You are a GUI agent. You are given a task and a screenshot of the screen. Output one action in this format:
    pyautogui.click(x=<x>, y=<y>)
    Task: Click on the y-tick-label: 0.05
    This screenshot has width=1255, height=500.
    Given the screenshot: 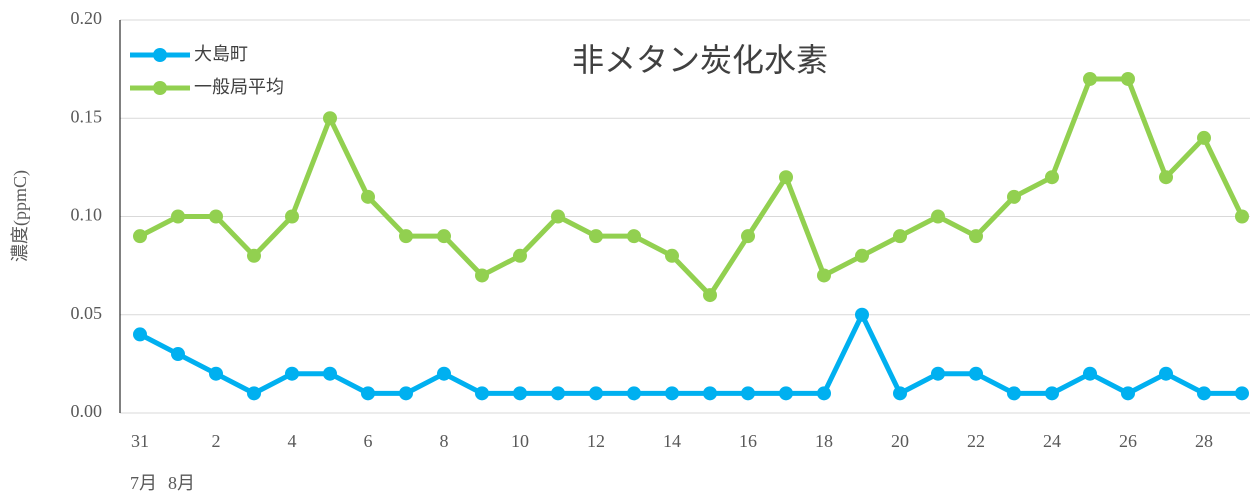 What is the action you would take?
    pyautogui.click(x=87, y=313)
    